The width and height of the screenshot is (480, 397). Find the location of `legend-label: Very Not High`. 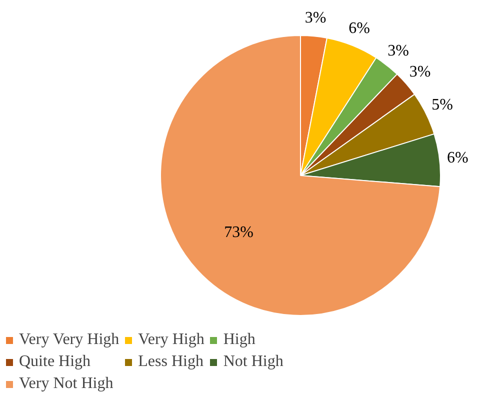

legend-label: Very Not High is located at coordinates (66, 384).